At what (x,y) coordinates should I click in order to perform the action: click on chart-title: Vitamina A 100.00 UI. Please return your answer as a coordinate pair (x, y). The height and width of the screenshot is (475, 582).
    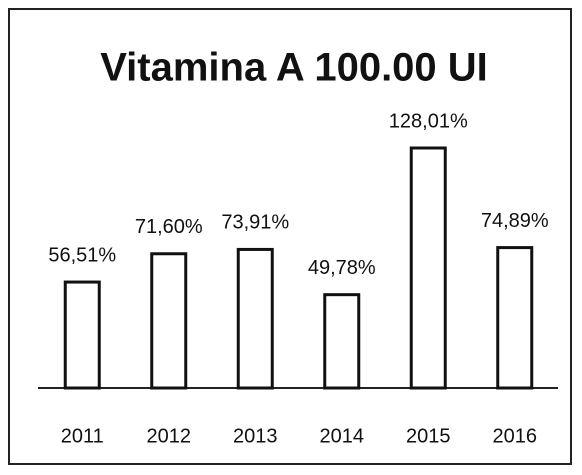
    Looking at the image, I should click on (294, 68).